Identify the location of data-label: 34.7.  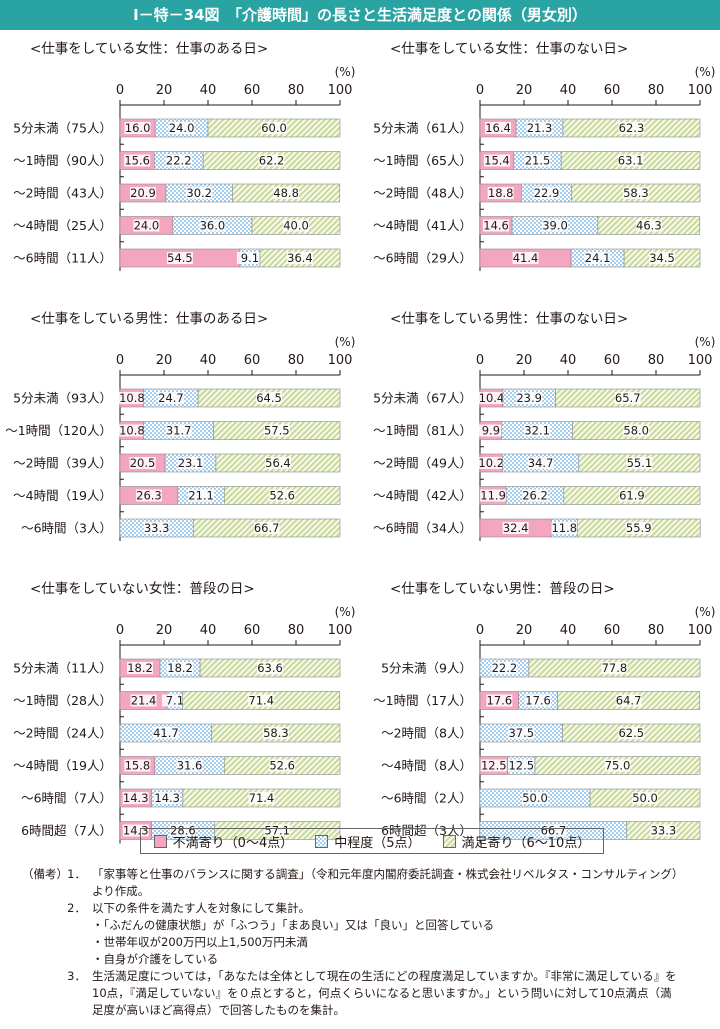
(541, 463).